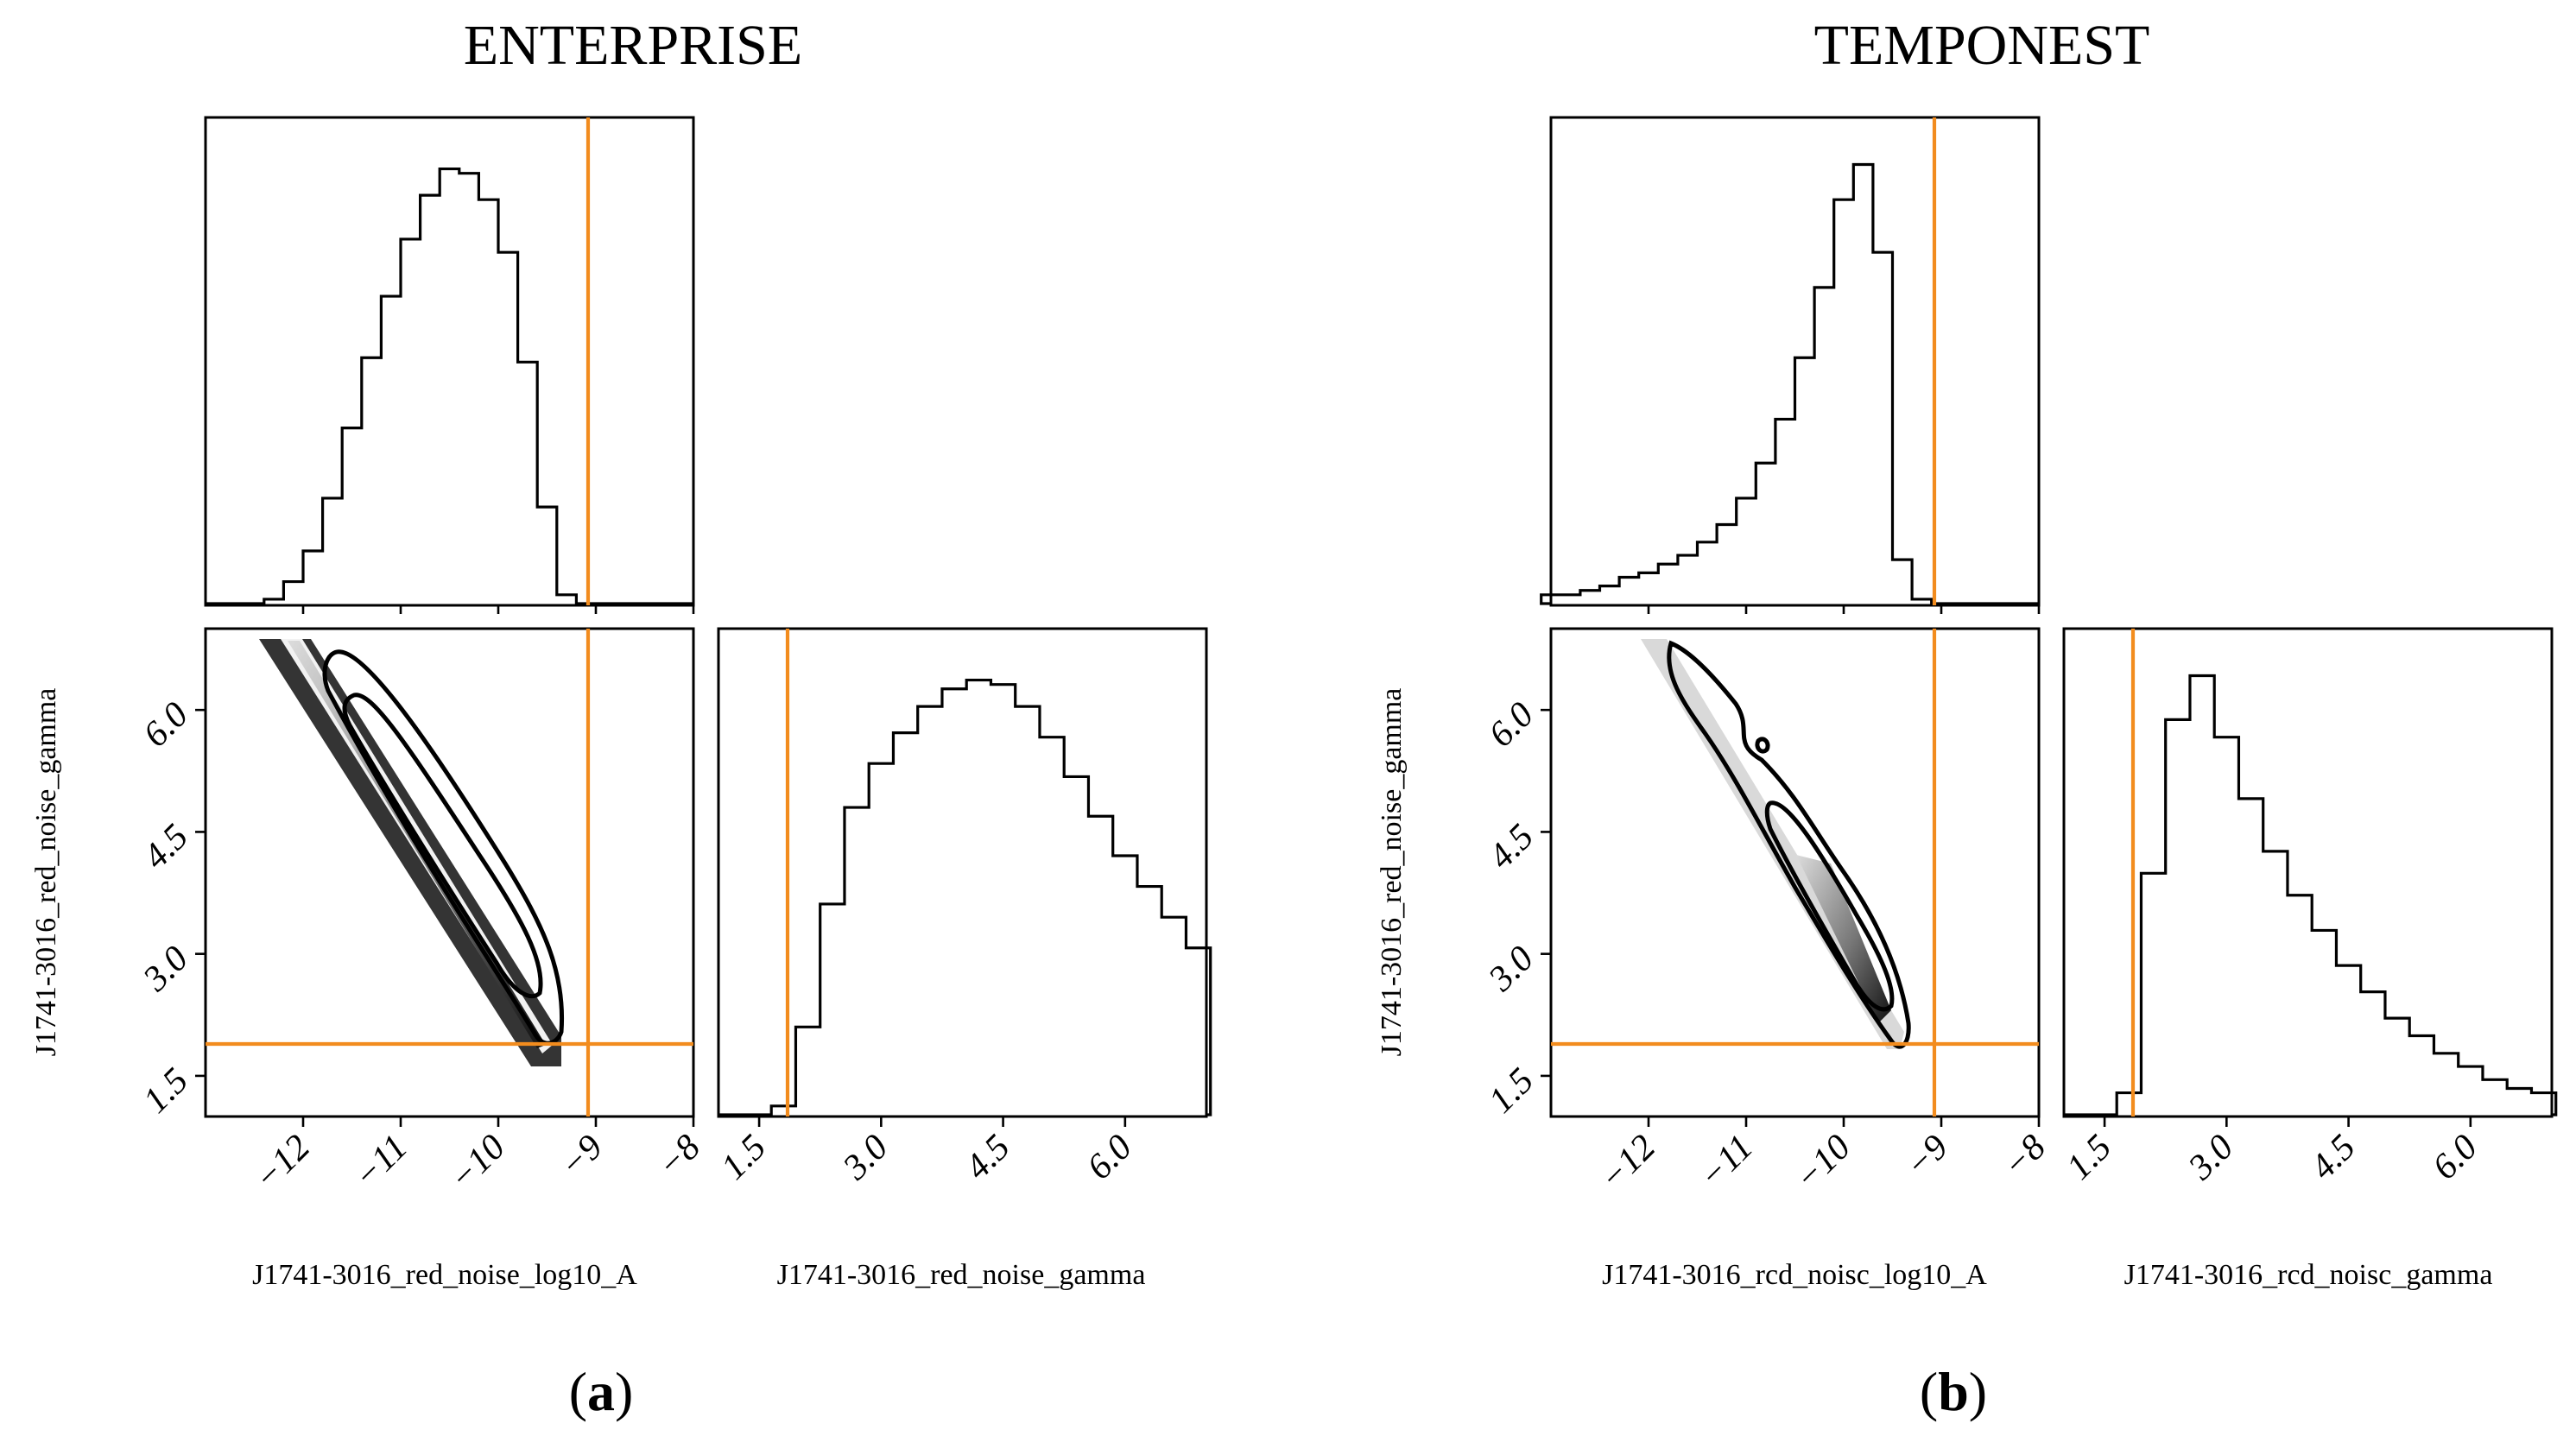  I want to click on enterprise-contour-outer, so click(443, 847).